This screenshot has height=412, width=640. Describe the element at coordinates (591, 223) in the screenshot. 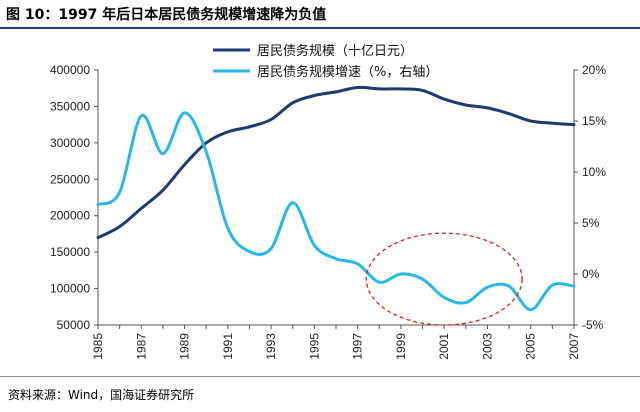

I see `right-tick-label: 5%` at that location.